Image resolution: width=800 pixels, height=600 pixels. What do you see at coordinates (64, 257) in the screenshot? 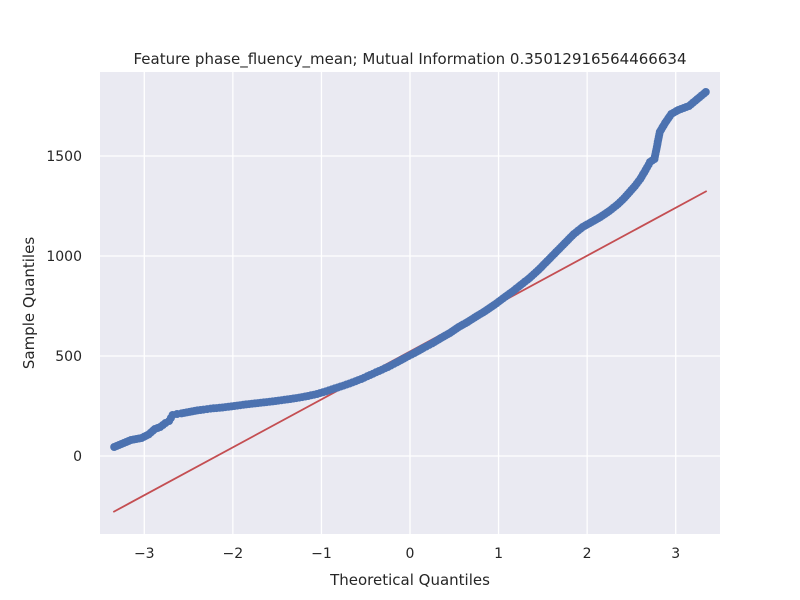
I see `y-tick-label: 1000` at bounding box center [64, 257].